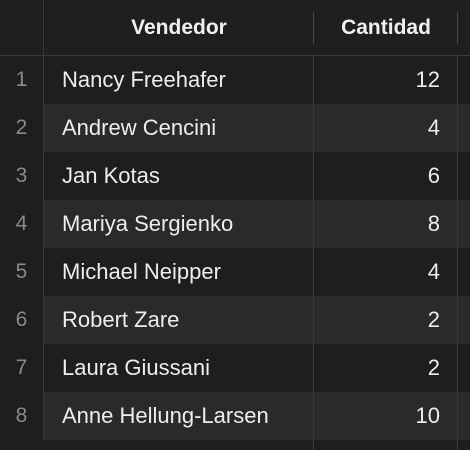 The image size is (470, 450). Describe the element at coordinates (22, 224) in the screenshot. I see `row-number: 4` at that location.